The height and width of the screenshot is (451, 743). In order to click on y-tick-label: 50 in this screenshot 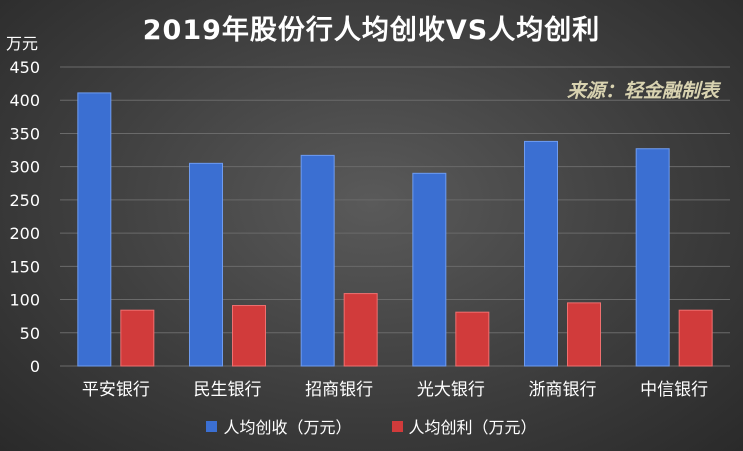, I will do `click(30, 333)`.